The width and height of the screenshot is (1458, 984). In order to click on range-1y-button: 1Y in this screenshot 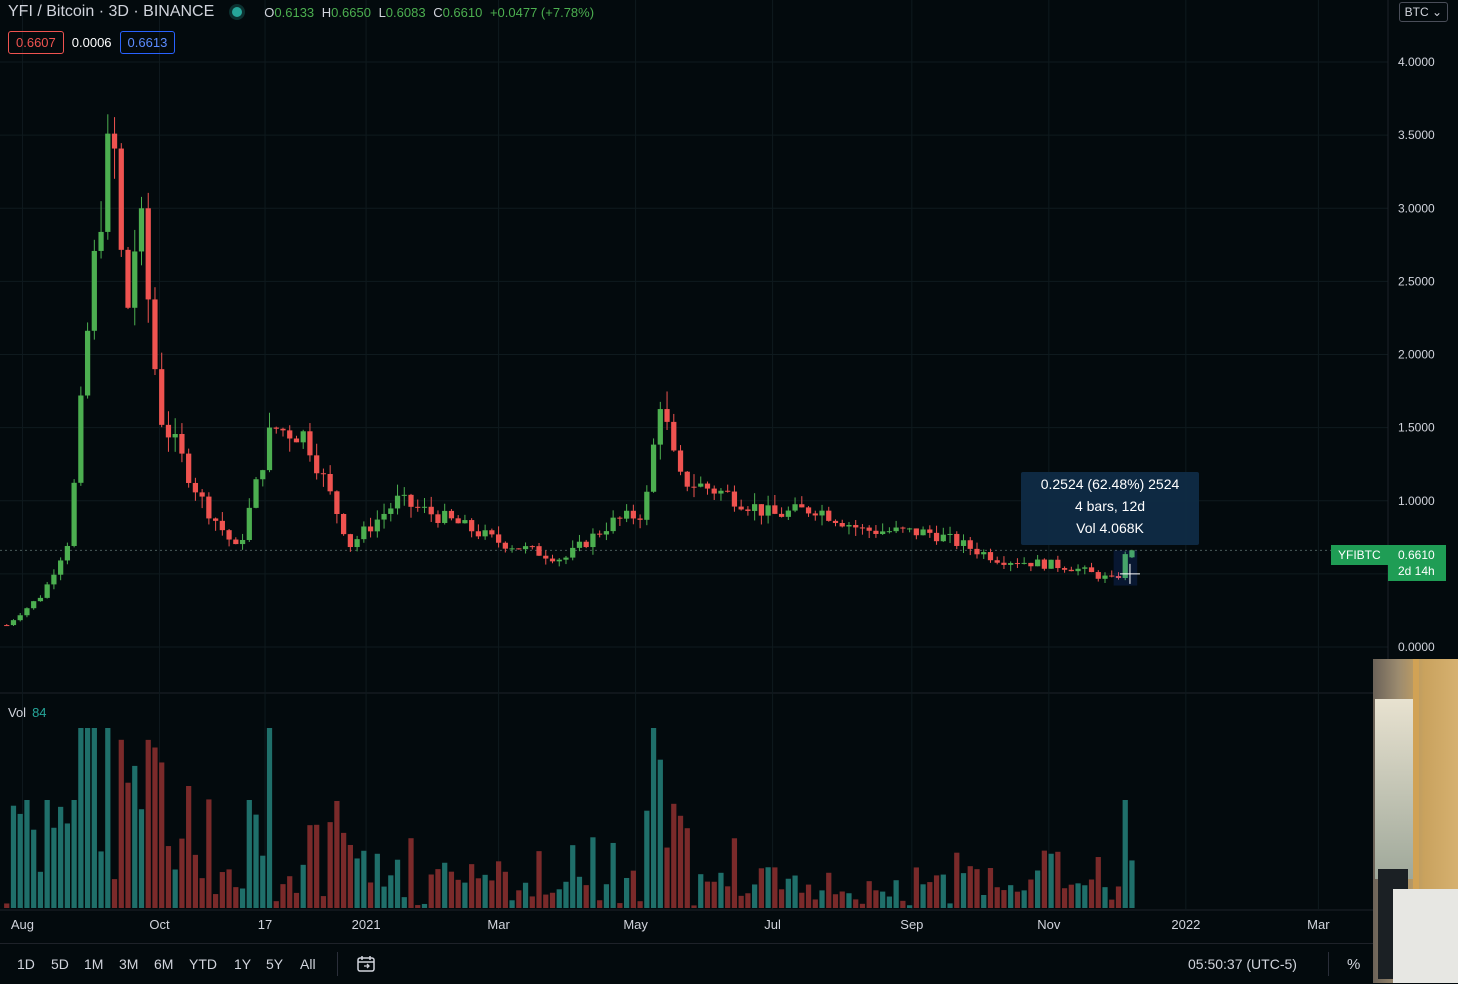, I will do `click(243, 964)`.